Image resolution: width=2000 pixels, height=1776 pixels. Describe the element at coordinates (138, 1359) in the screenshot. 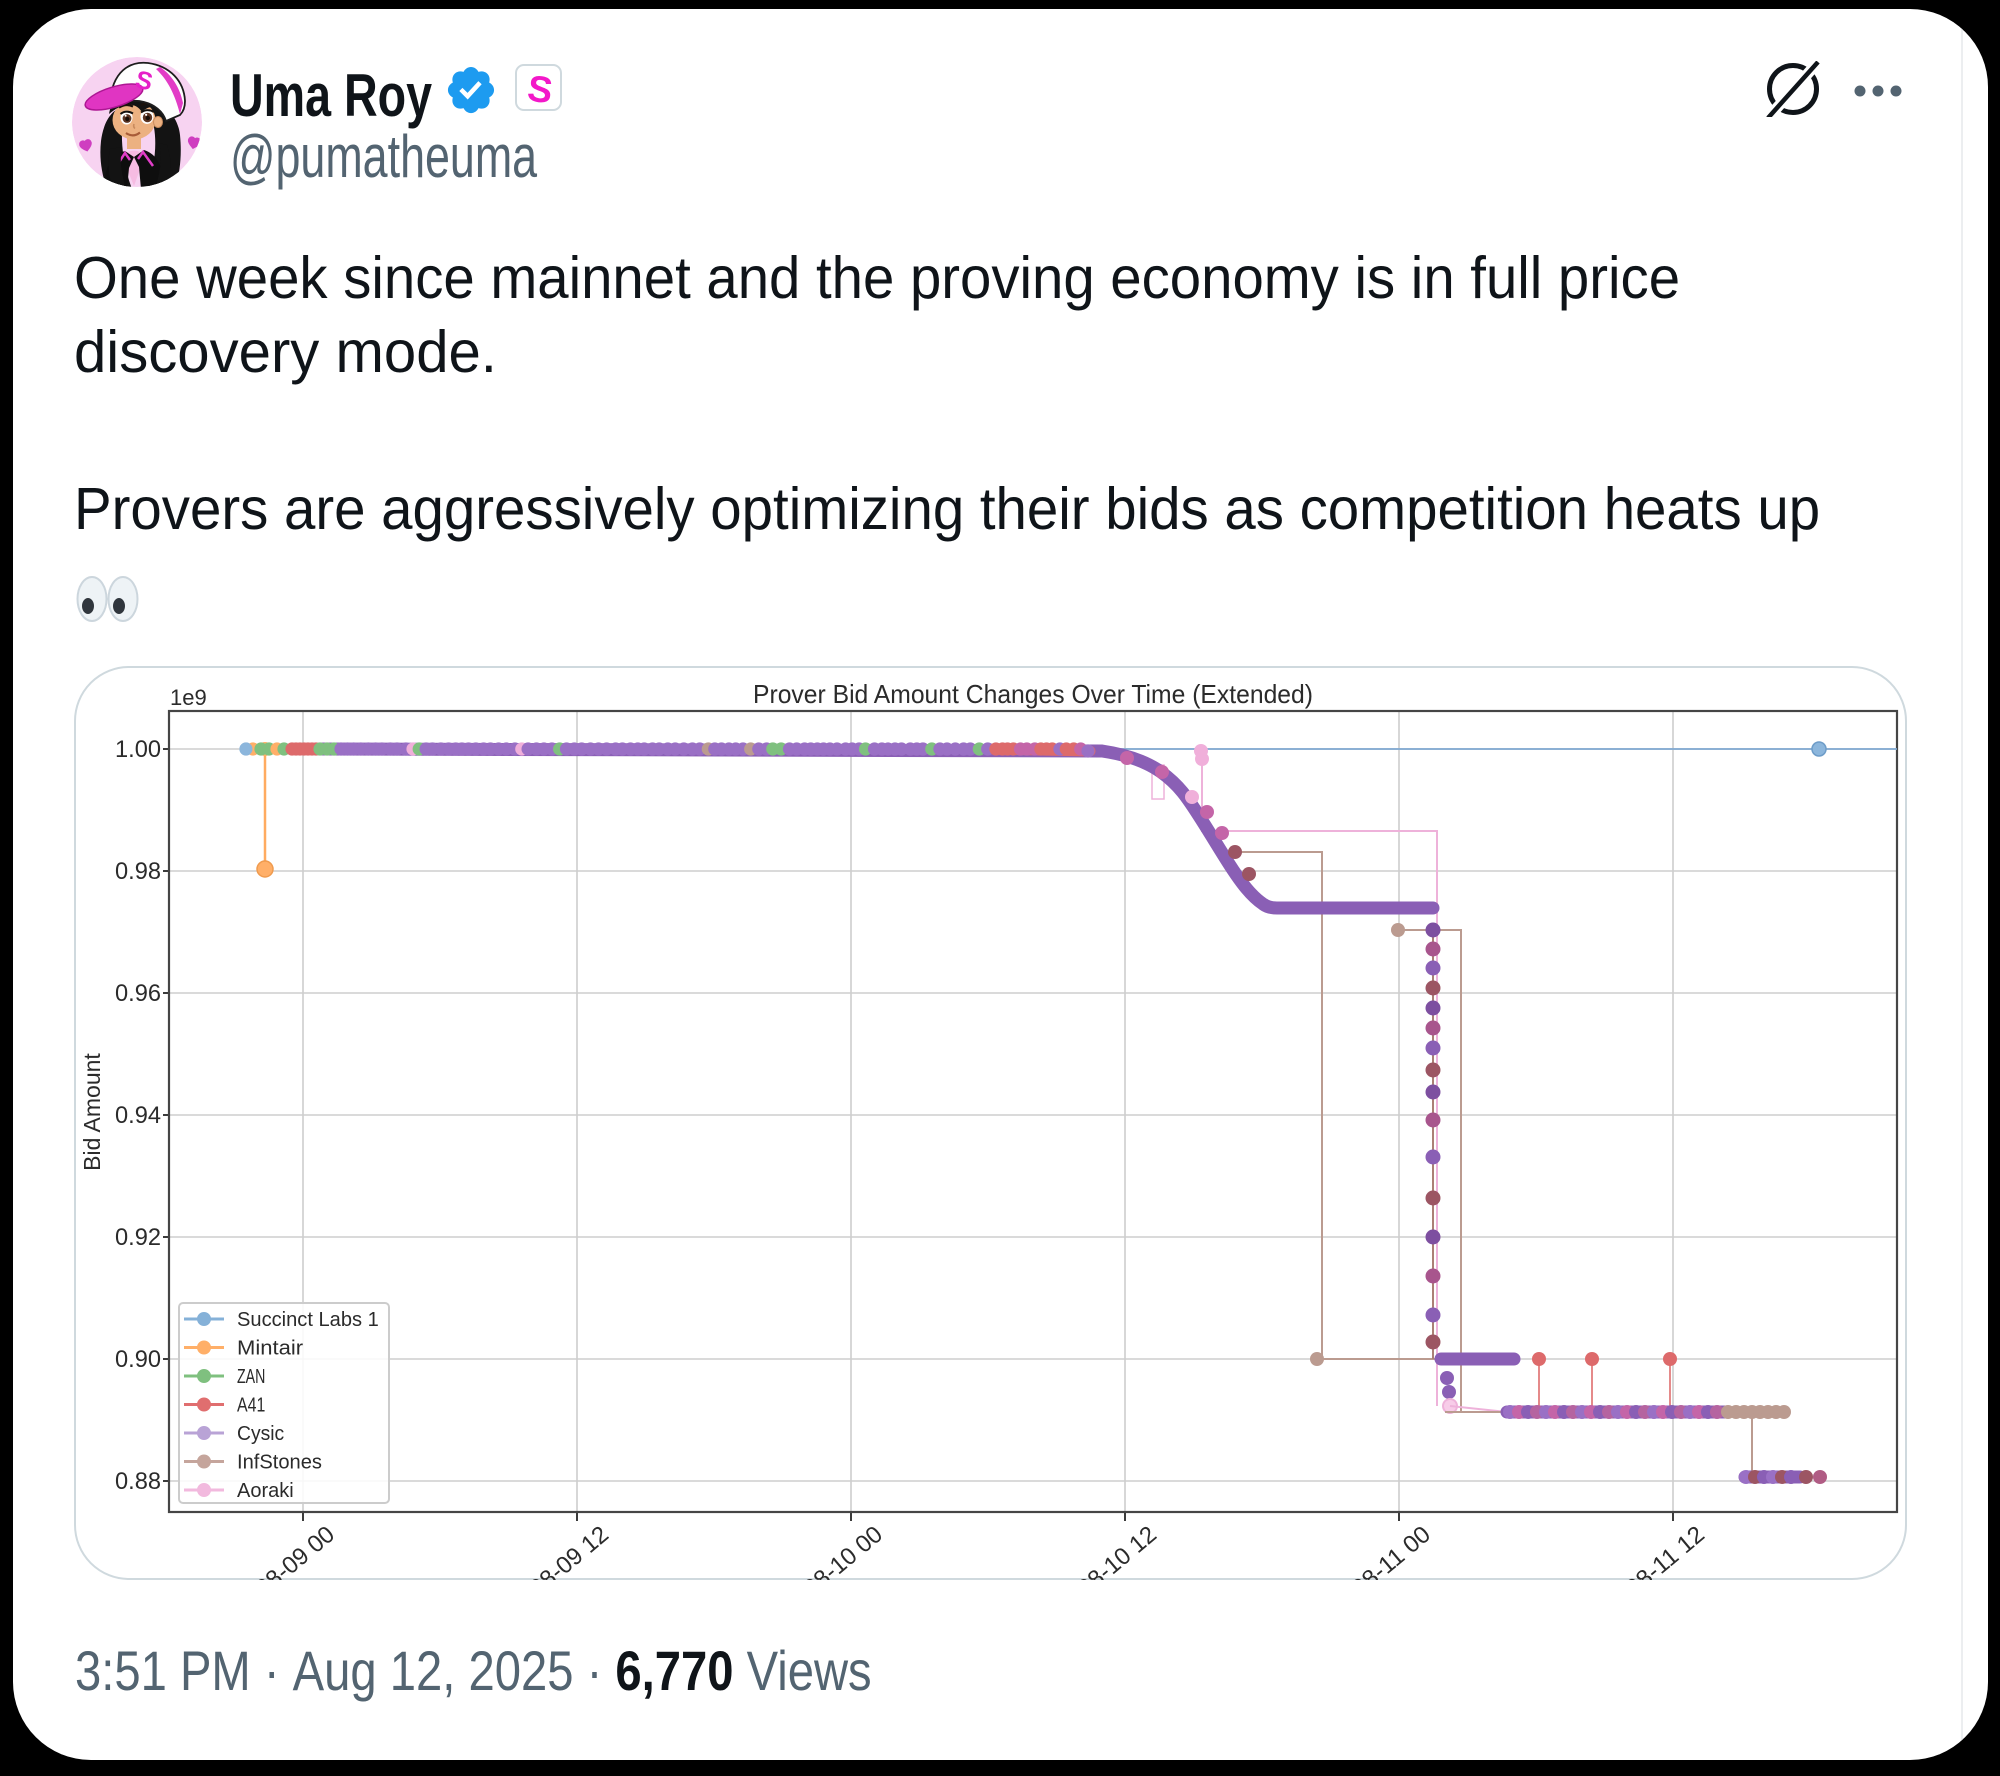

I see `svg-text: 0.90` at that location.